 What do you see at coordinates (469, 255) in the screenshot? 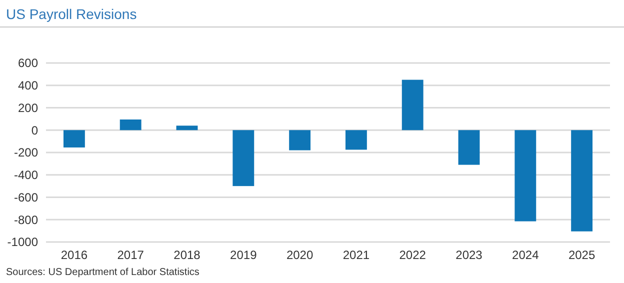
I see `x-tick-label: 2023` at bounding box center [469, 255].